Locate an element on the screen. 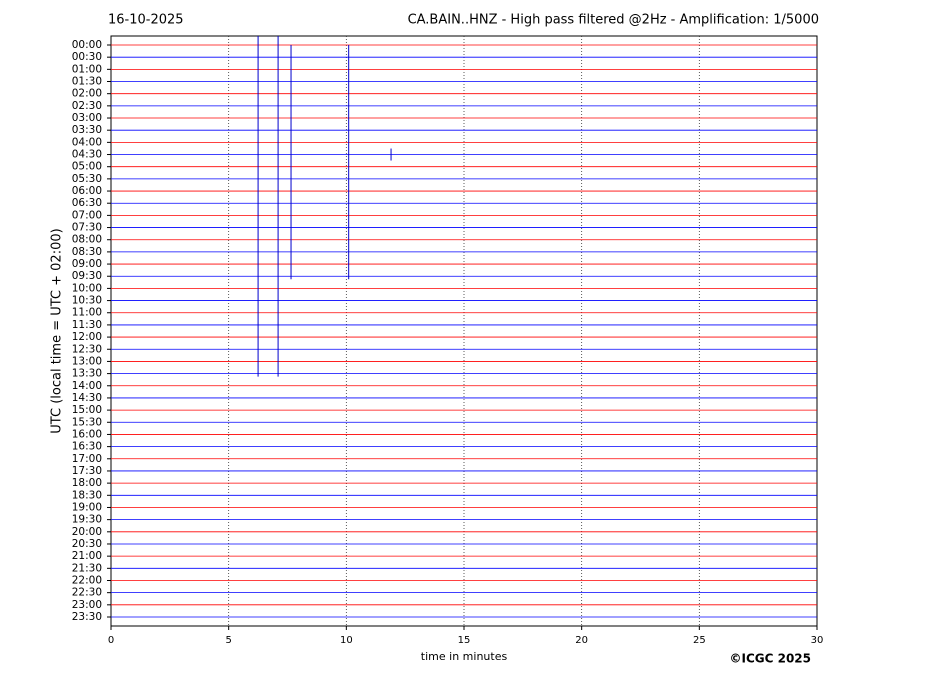 This screenshot has width=927, height=700. row-label: 22:00 is located at coordinates (87, 580).